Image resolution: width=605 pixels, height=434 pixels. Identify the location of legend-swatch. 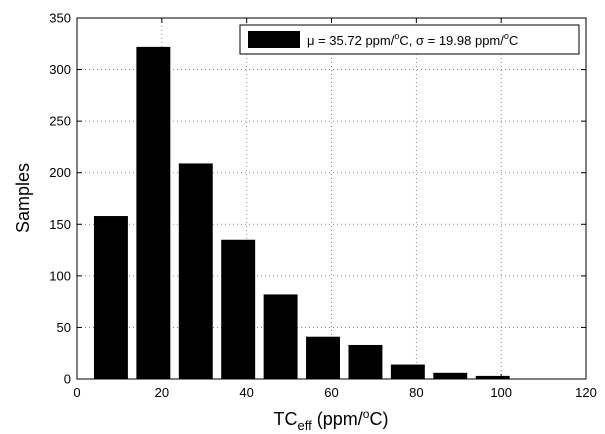
(274, 39).